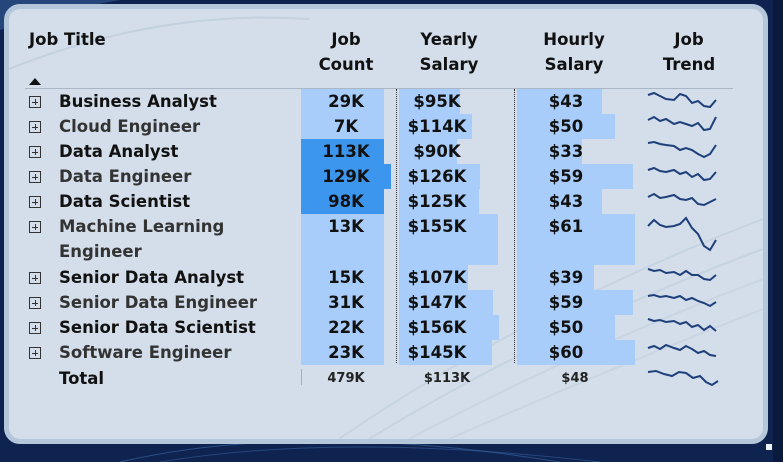 The width and height of the screenshot is (783, 462). What do you see at coordinates (386, 277) in the screenshot?
I see `table-row: Senior Data Analyst 15K $107K $39` at bounding box center [386, 277].